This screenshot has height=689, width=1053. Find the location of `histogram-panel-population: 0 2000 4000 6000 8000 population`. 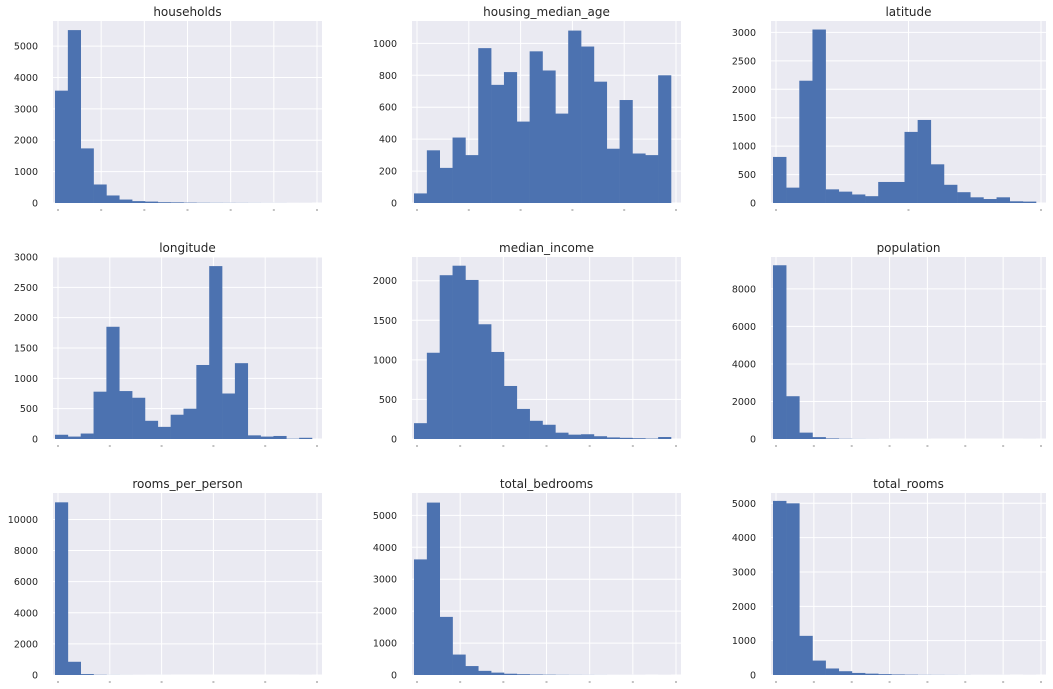

histogram-panel-population: 0 2000 4000 6000 8000 population is located at coordinates (889, 344).